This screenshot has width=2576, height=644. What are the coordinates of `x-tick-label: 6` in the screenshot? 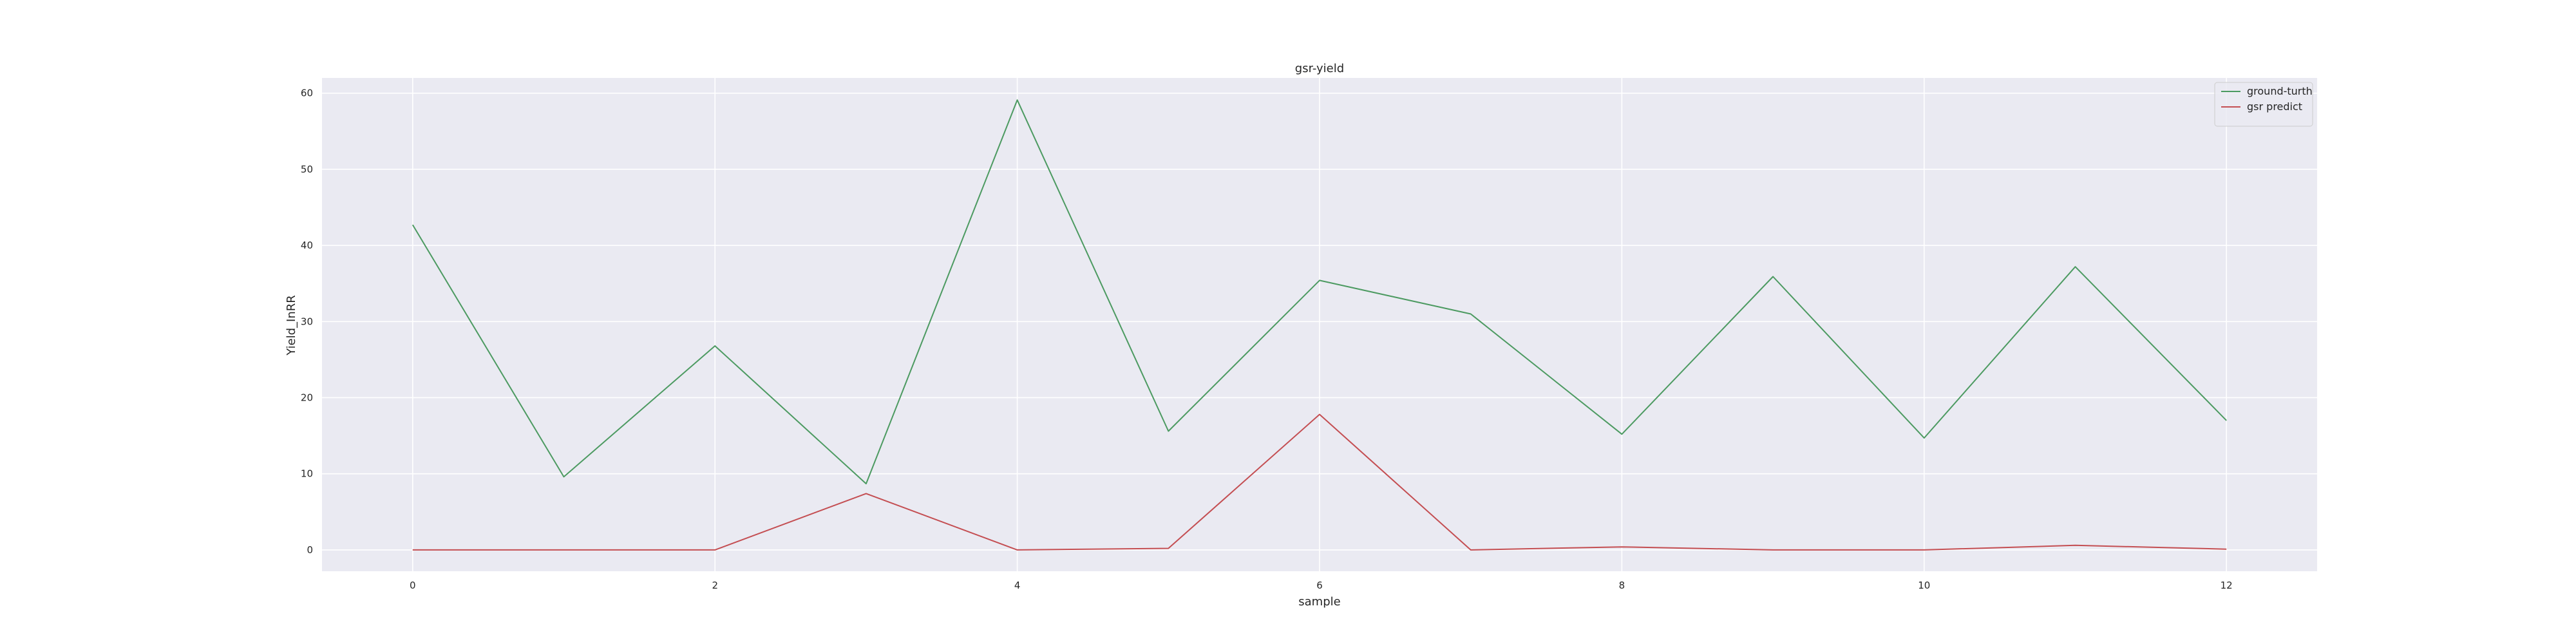 It's located at (1319, 586).